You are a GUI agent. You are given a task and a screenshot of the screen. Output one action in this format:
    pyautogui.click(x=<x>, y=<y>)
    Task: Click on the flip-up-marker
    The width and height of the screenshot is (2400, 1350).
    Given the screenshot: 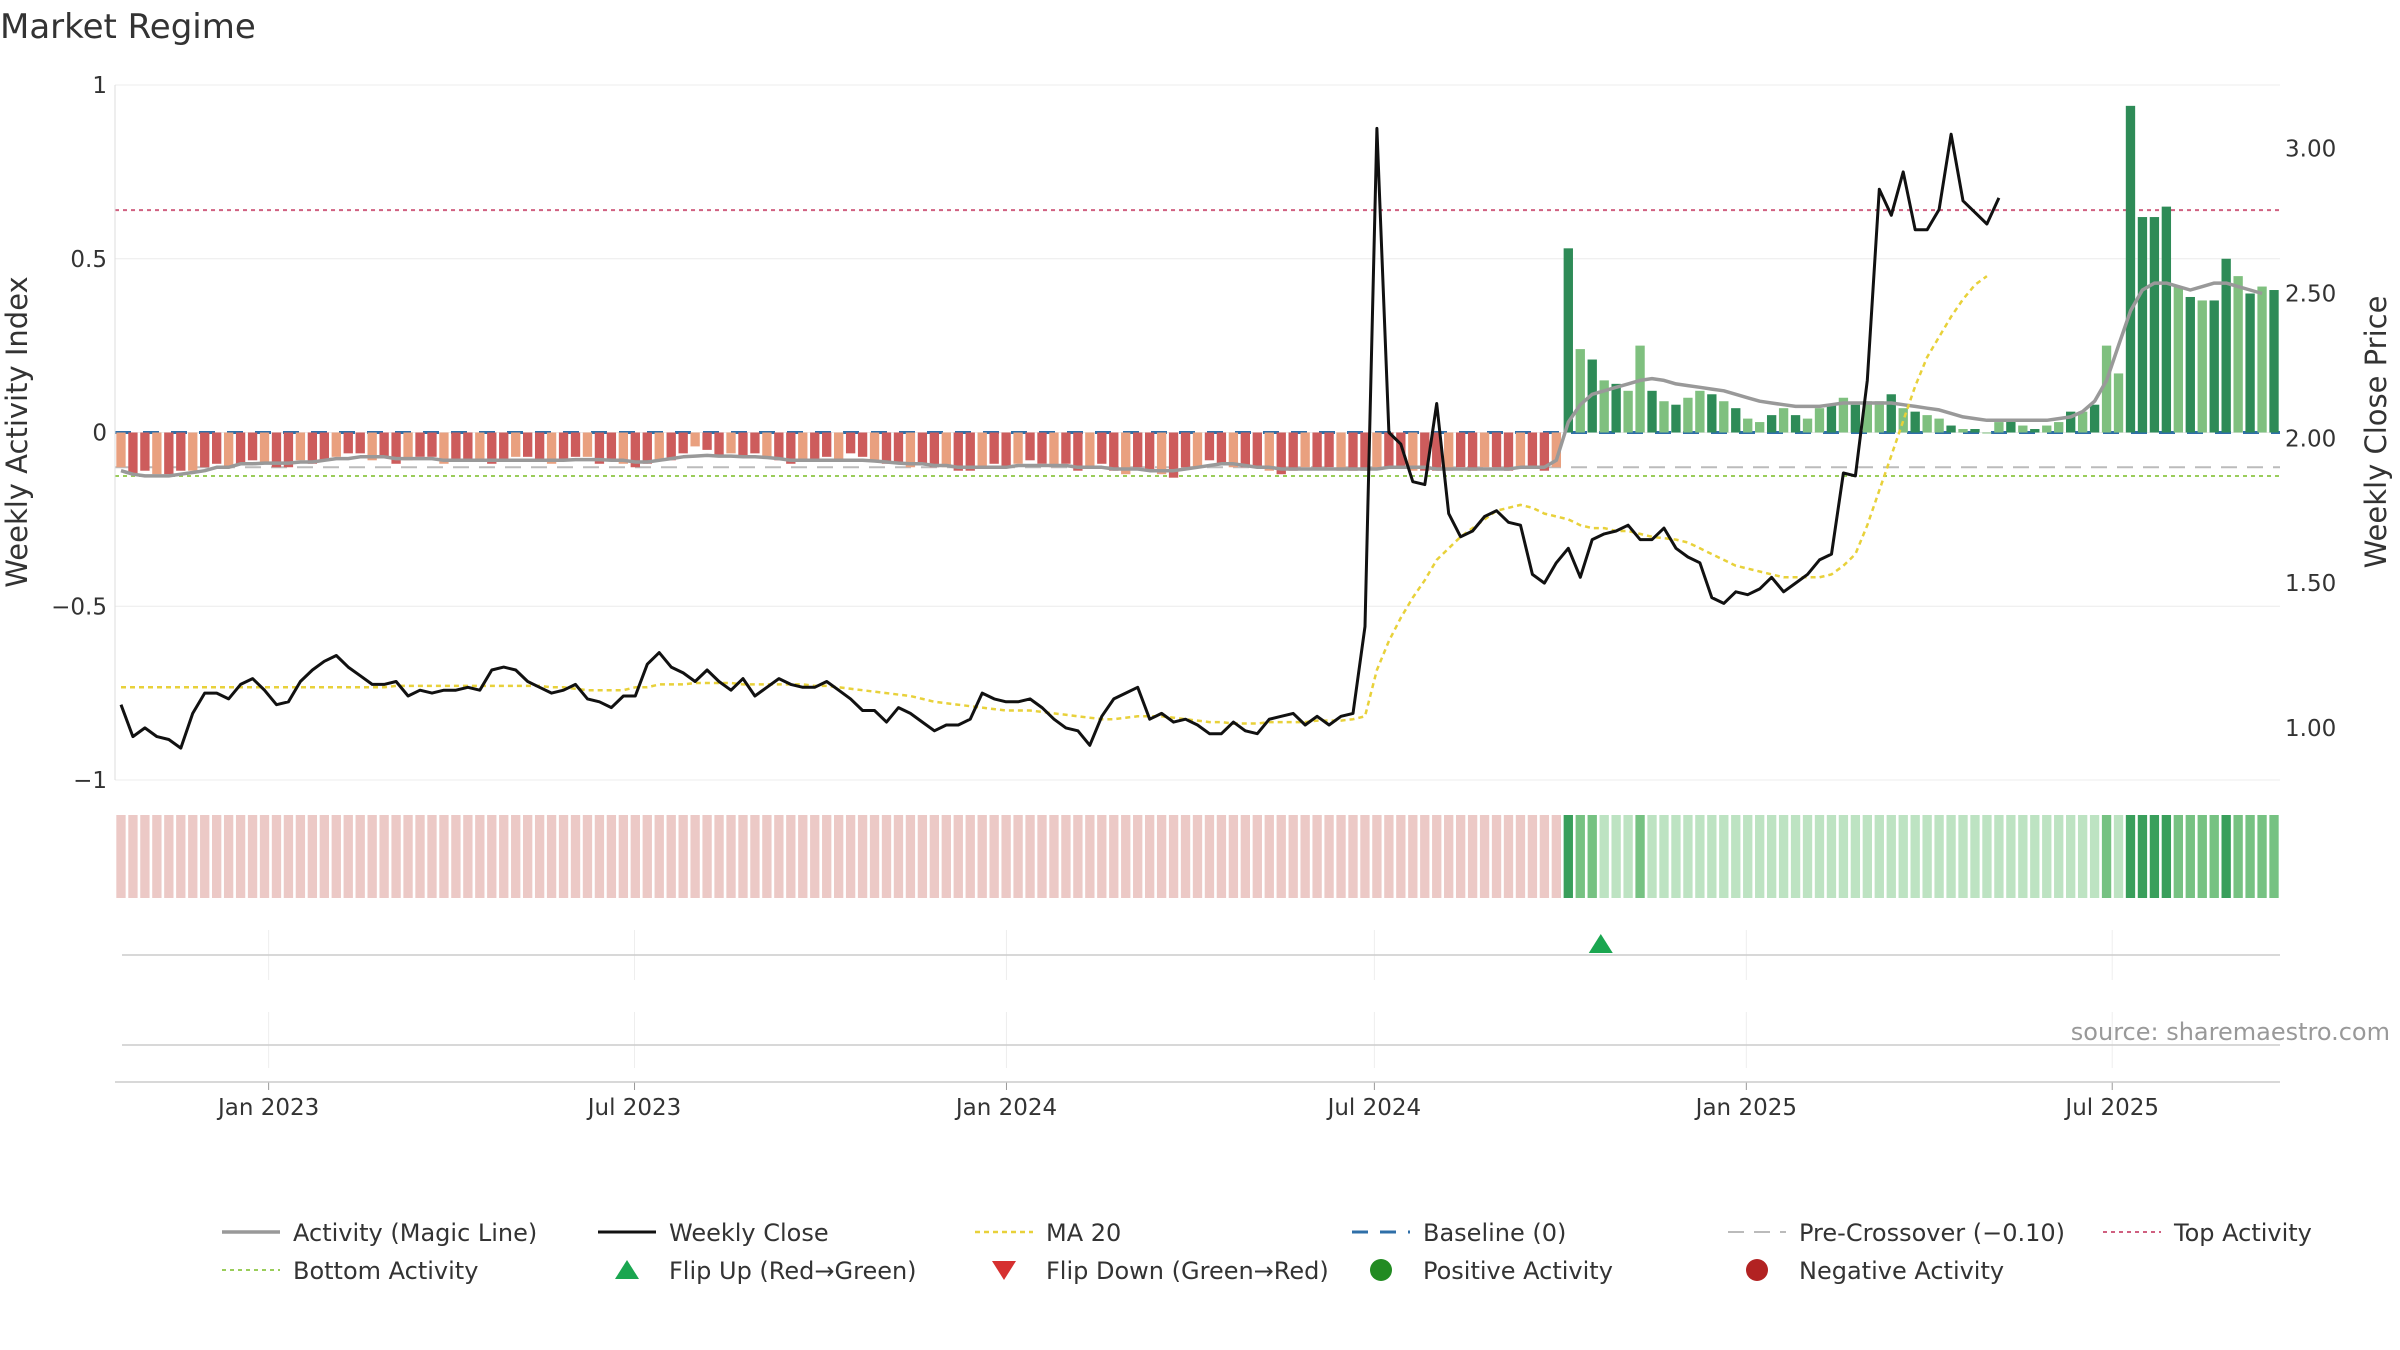 What is the action you would take?
    pyautogui.click(x=1600, y=943)
    